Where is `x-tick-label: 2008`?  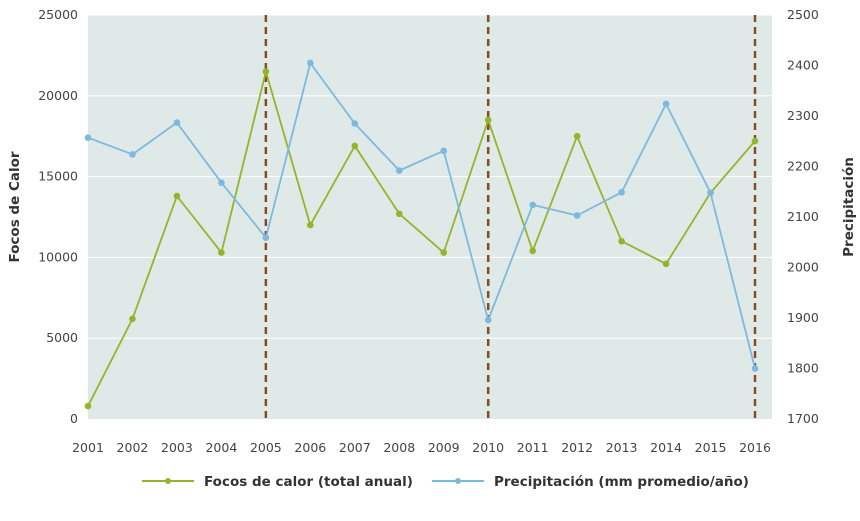
x-tick-label: 2008 is located at coordinates (399, 447).